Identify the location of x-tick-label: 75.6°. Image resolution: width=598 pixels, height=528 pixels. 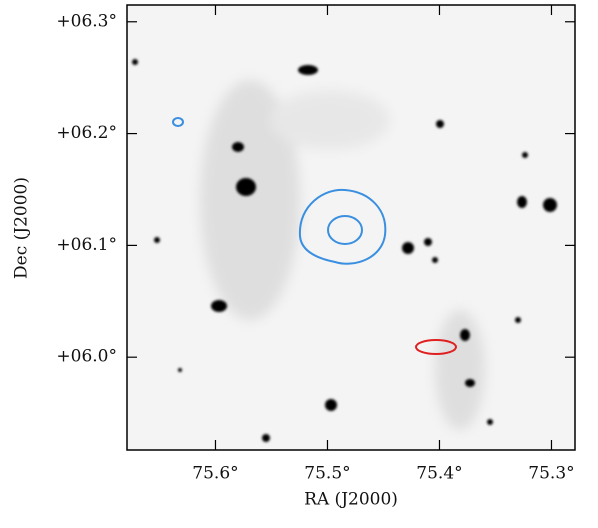
(215, 474).